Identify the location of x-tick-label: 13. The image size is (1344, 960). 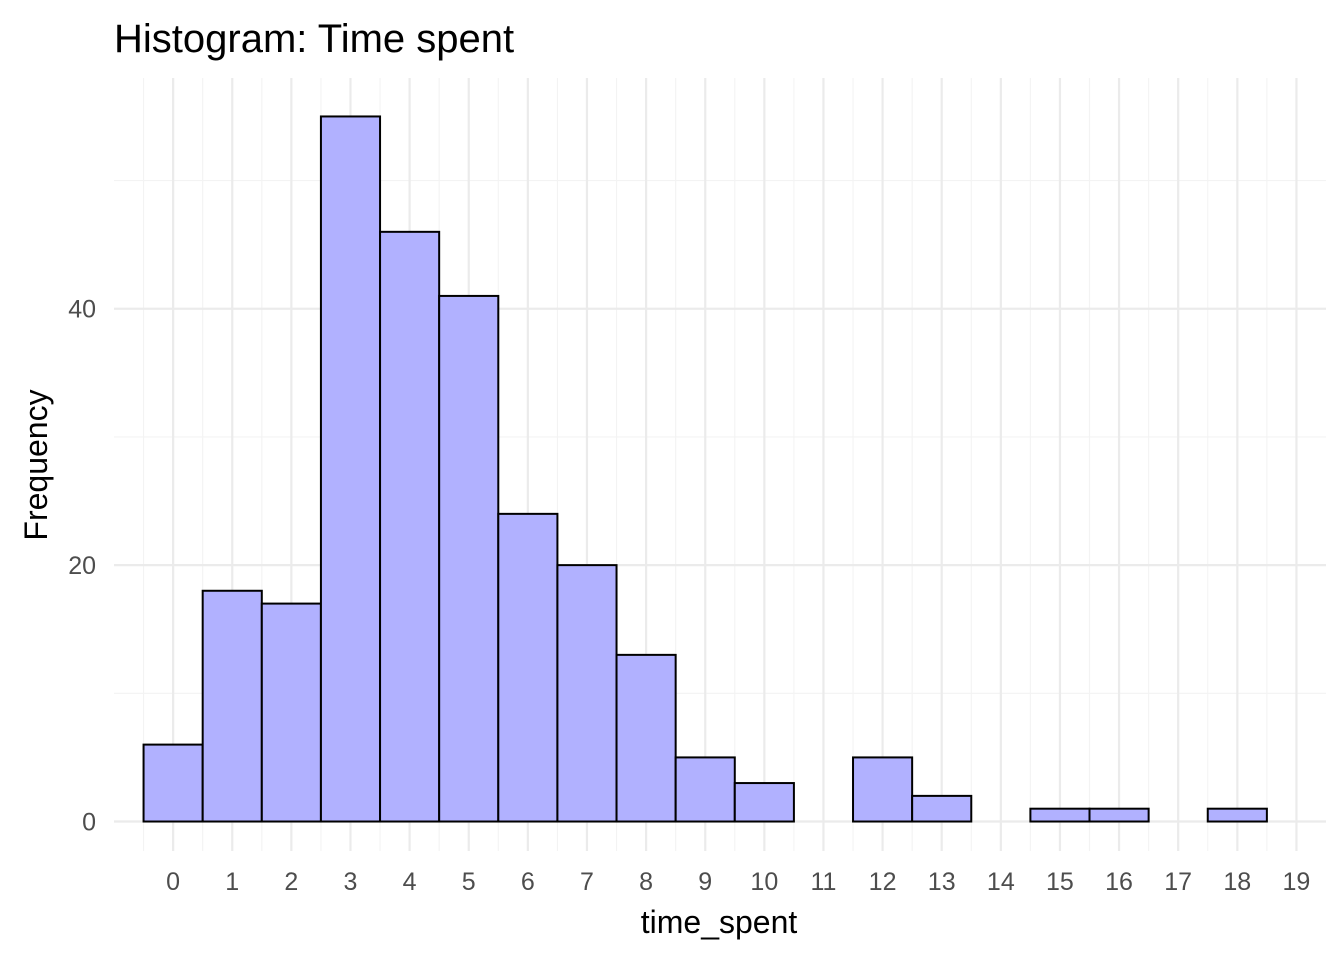
(942, 882).